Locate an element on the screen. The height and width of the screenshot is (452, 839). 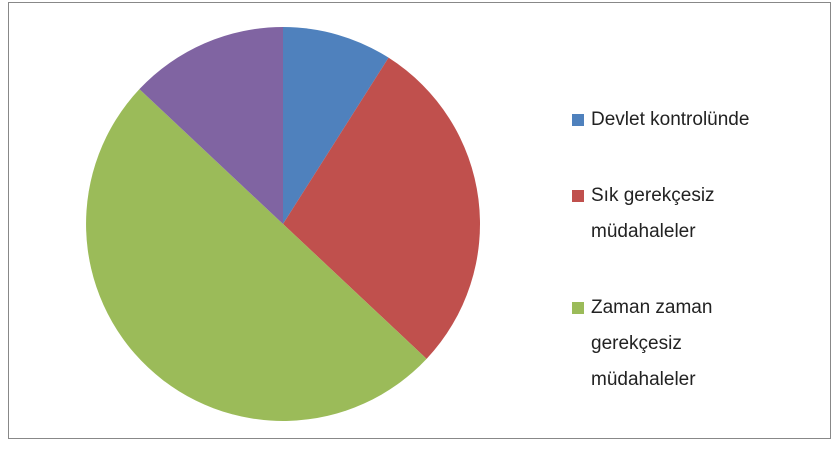
legend-item: Sık gerekçesiz müdahaleler is located at coordinates (692, 214).